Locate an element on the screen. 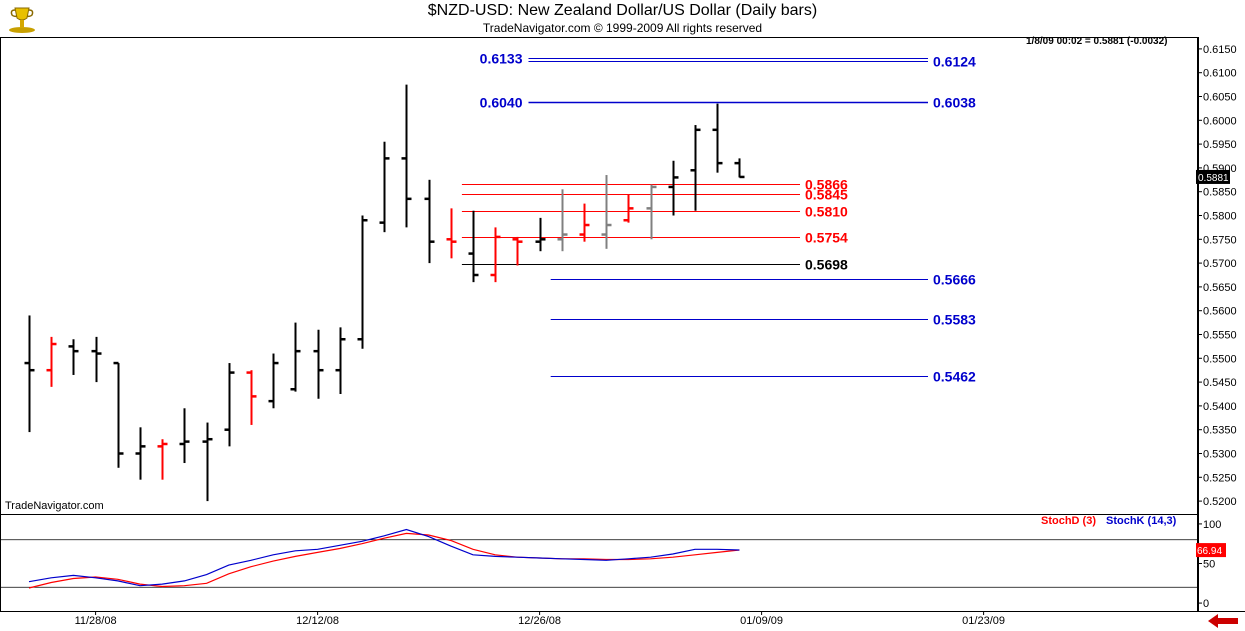  stoch-d-line is located at coordinates (384, 560).